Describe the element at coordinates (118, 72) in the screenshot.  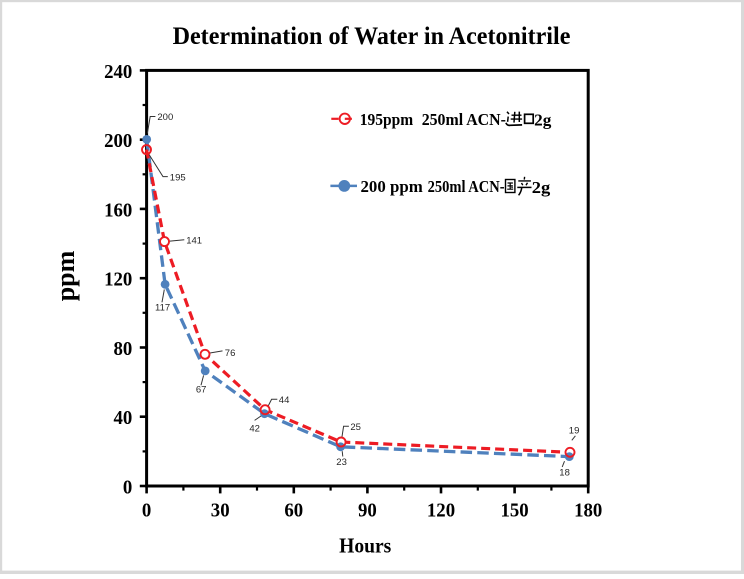
I see `svg-text: 240` at that location.